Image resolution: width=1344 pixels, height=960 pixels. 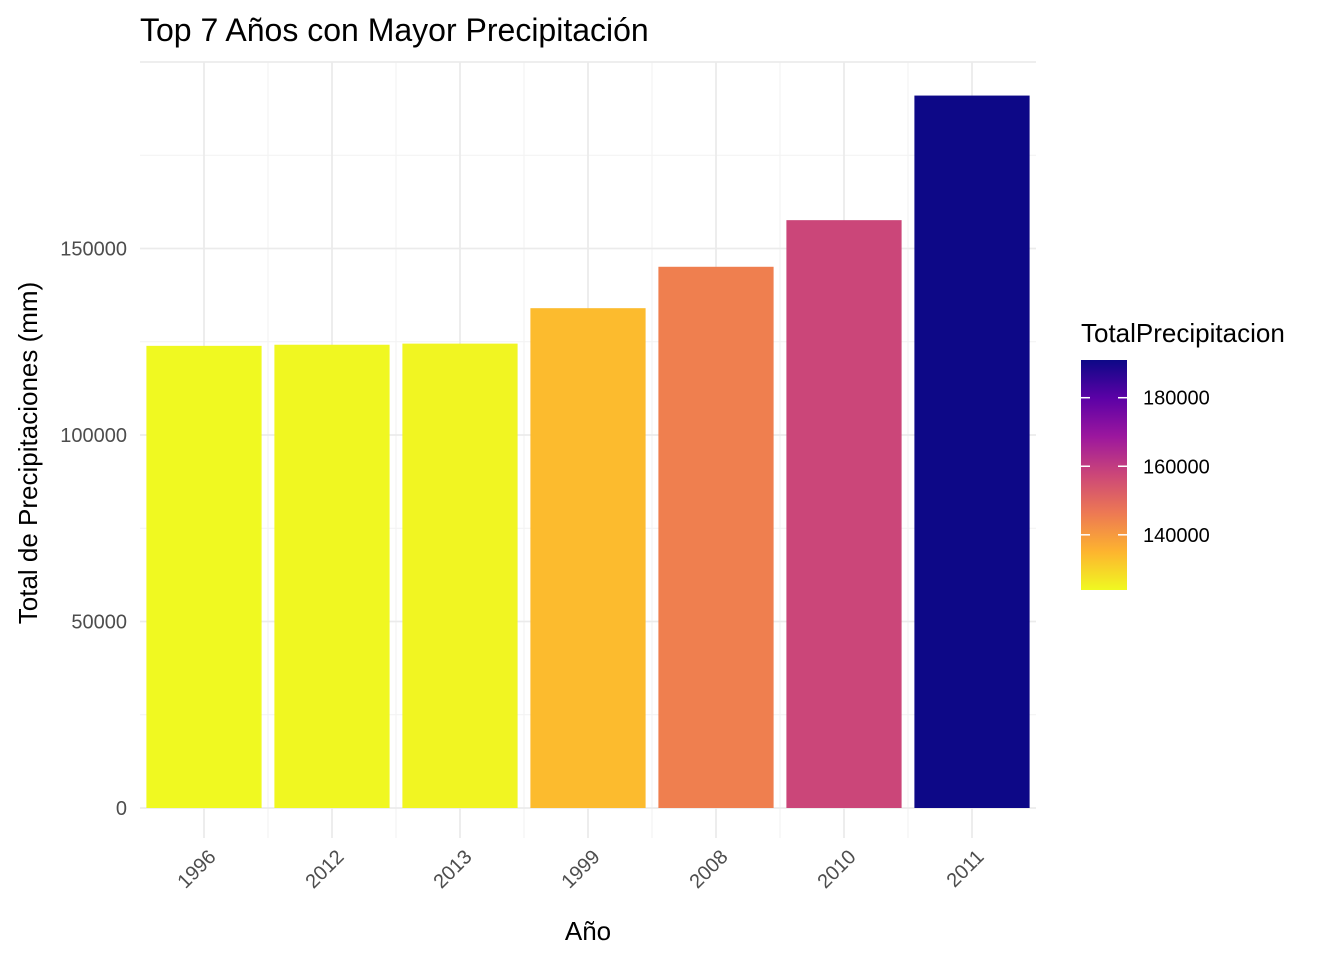 I want to click on bar-2010, so click(x=844, y=514).